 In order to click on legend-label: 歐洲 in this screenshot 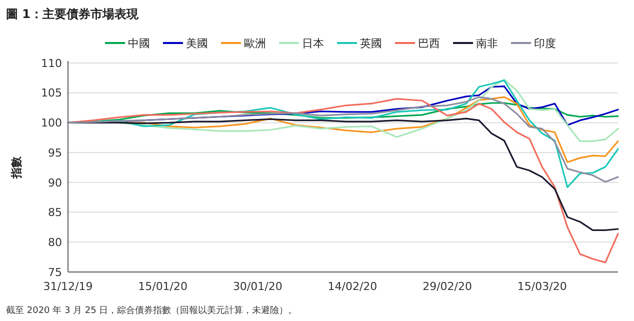, I will do `click(255, 43)`.